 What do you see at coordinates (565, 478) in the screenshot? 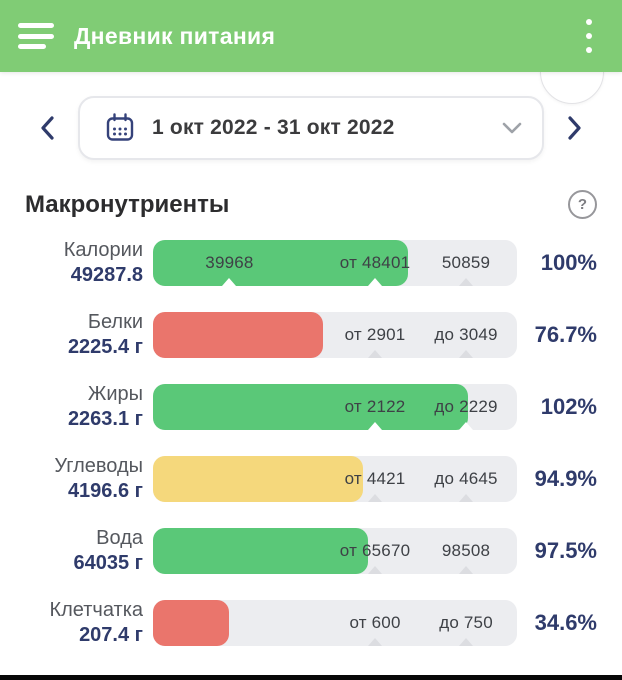
I see `nutrient-percent: 94.9%` at bounding box center [565, 478].